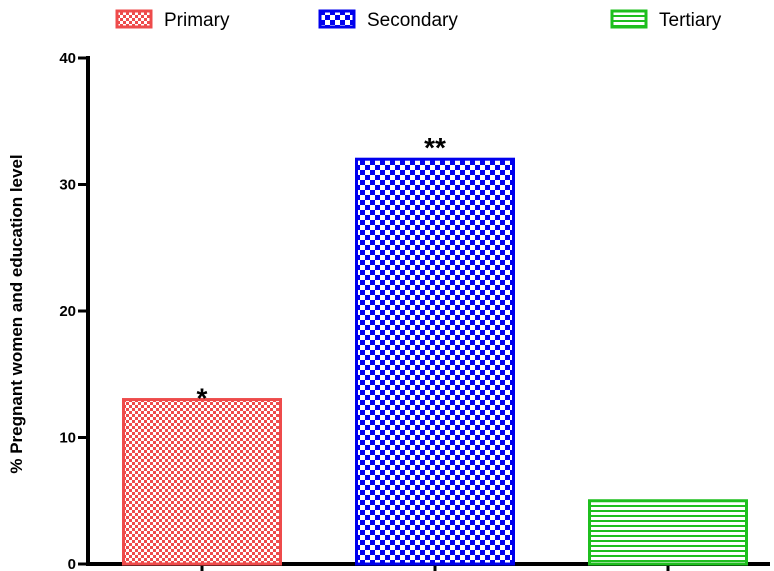 This screenshot has height=571, width=774. Describe the element at coordinates (67, 311) in the screenshot. I see `y-tick-label: 20` at that location.